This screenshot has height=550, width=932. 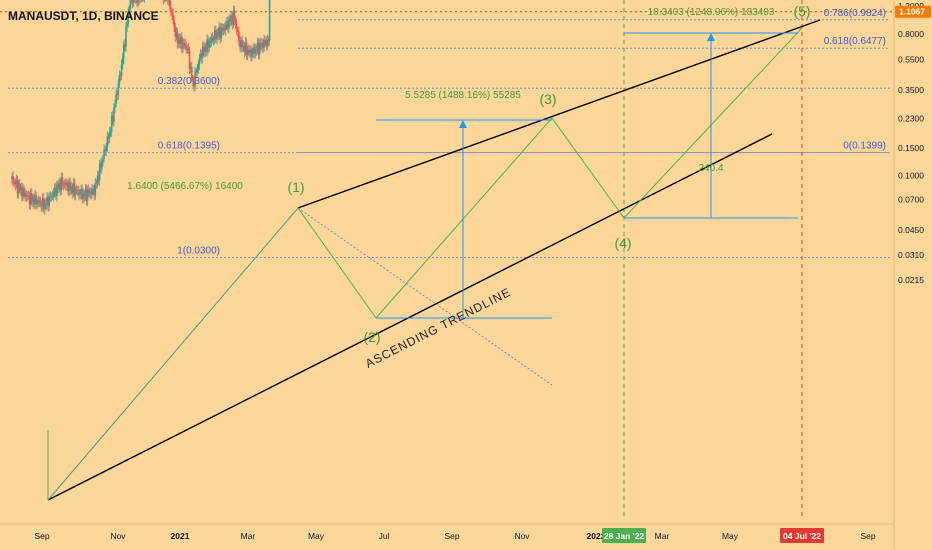 What do you see at coordinates (624, 536) in the screenshot?
I see `date-badge-label: 28 Jan '22` at bounding box center [624, 536].